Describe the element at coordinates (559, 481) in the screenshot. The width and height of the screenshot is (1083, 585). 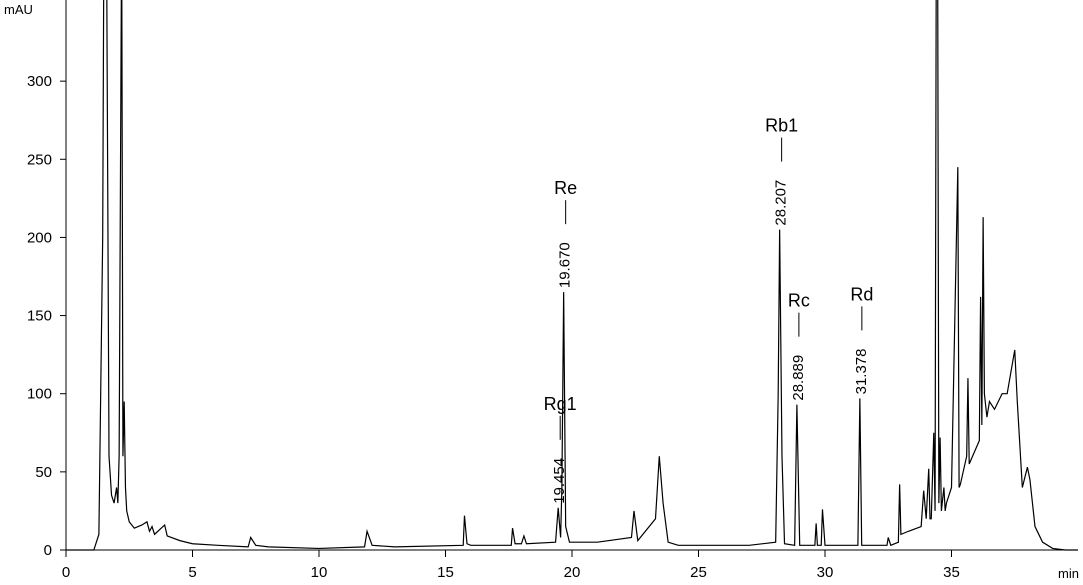
I see `retention-time: 19.454` at that location.